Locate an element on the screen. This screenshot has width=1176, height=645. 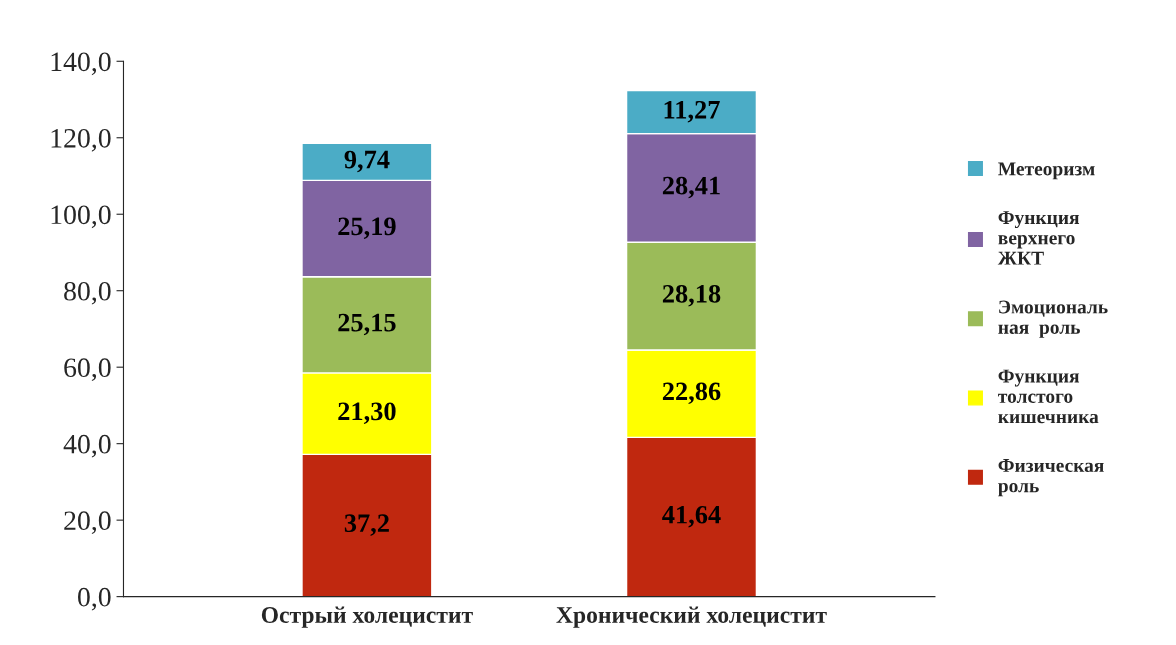
legend-label: Функция верхнего ЖКТ is located at coordinates (1038, 238).